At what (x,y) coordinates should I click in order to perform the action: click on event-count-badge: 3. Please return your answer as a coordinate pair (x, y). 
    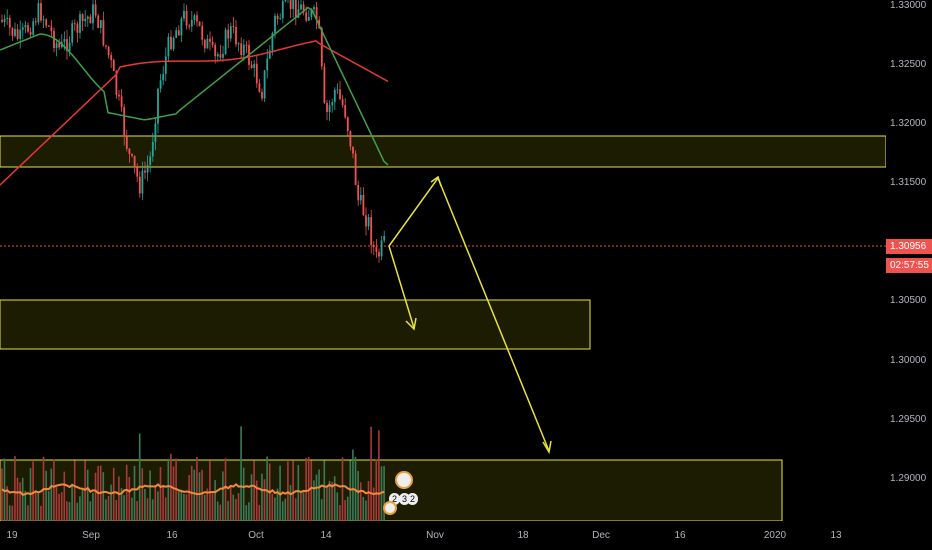
    Looking at the image, I should click on (405, 499).